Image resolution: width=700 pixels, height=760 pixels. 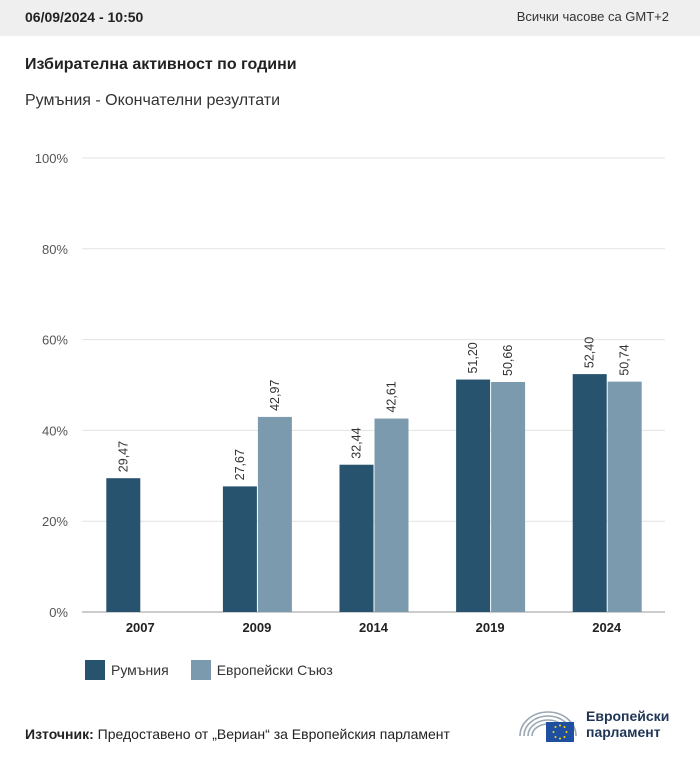 What do you see at coordinates (590, 352) in the screenshot?
I see `data-label: 52,40` at bounding box center [590, 352].